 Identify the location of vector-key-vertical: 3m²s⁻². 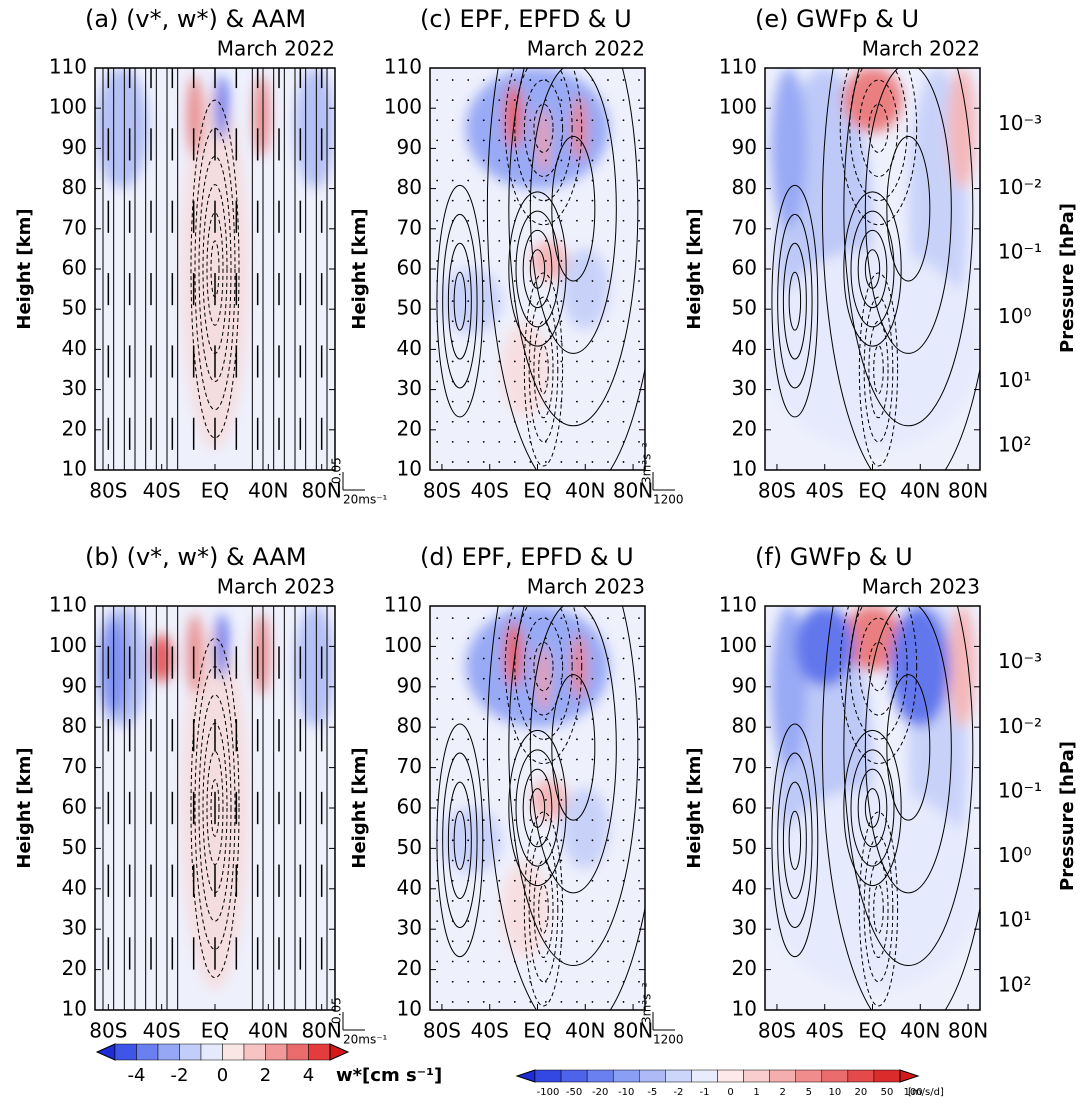
(647, 463).